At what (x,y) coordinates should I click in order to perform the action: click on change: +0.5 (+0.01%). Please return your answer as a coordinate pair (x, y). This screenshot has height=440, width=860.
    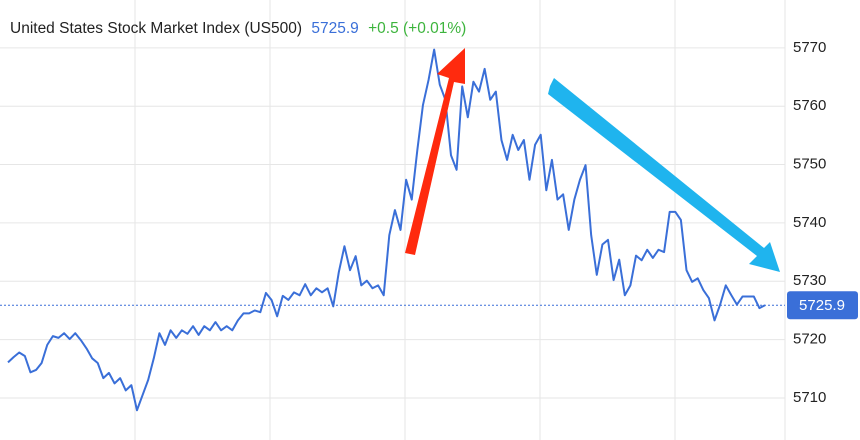
    Looking at the image, I should click on (417, 28).